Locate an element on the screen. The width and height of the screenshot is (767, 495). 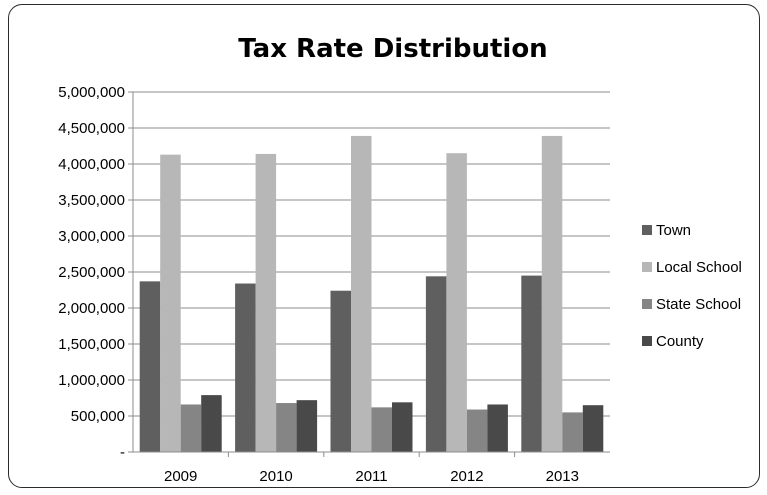
bar-state-school-2009 is located at coordinates (191, 428).